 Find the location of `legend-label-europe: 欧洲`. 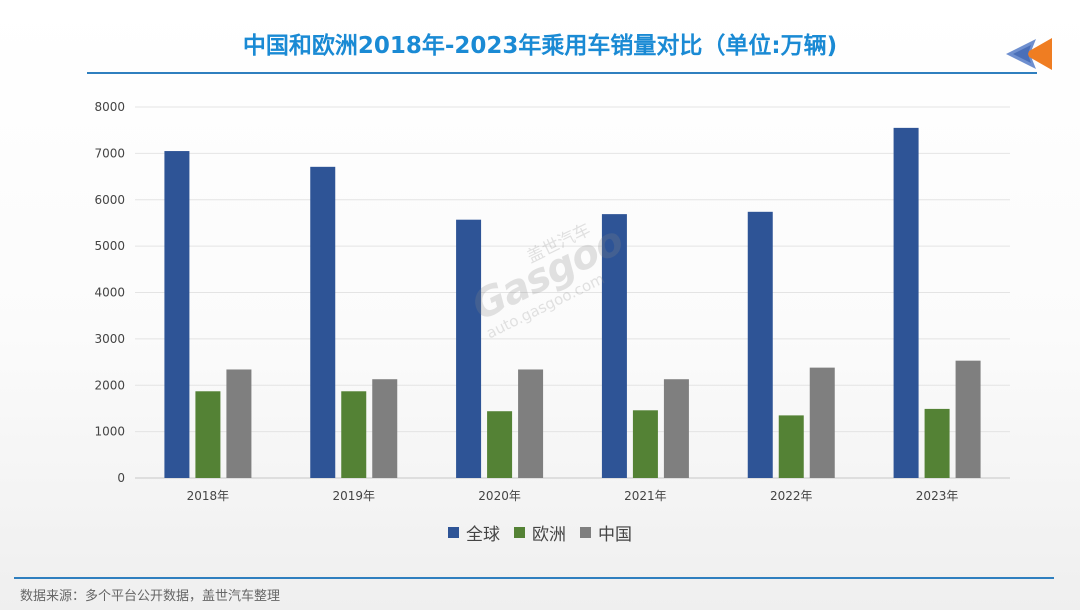

legend-label-europe: 欧洲 is located at coordinates (549, 535).